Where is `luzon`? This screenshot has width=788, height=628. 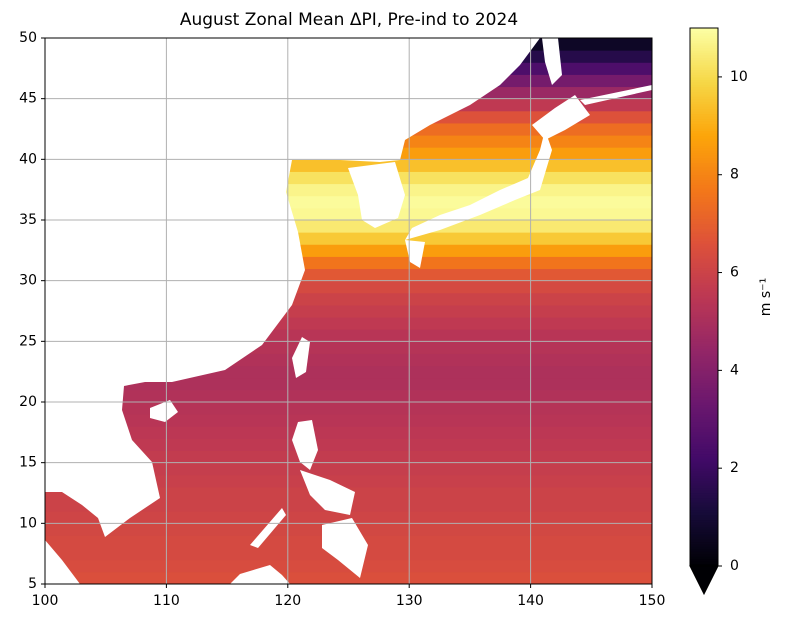
luzon is located at coordinates (305, 445).